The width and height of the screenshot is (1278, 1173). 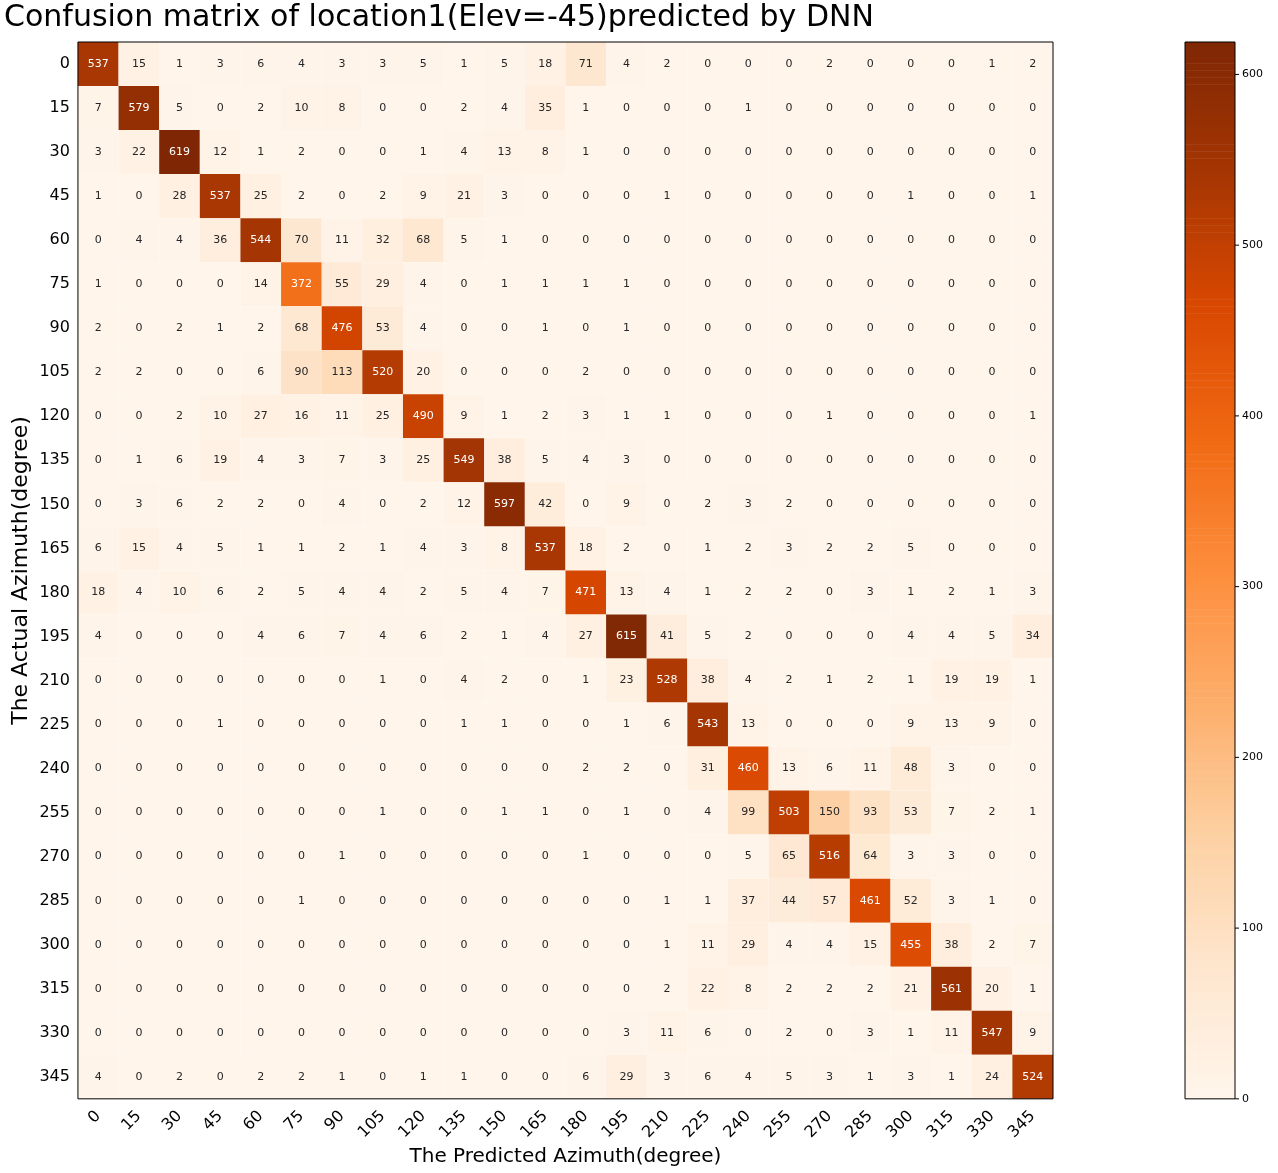 I want to click on data-label: 7, so click(x=342, y=636).